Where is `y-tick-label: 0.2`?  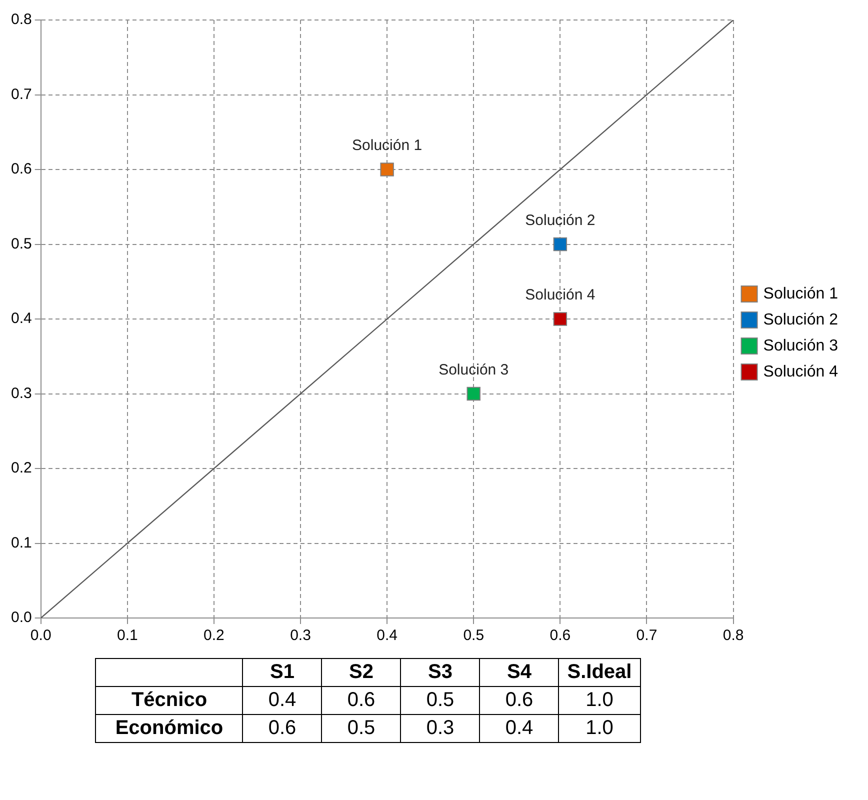 y-tick-label: 0.2 is located at coordinates (21, 468).